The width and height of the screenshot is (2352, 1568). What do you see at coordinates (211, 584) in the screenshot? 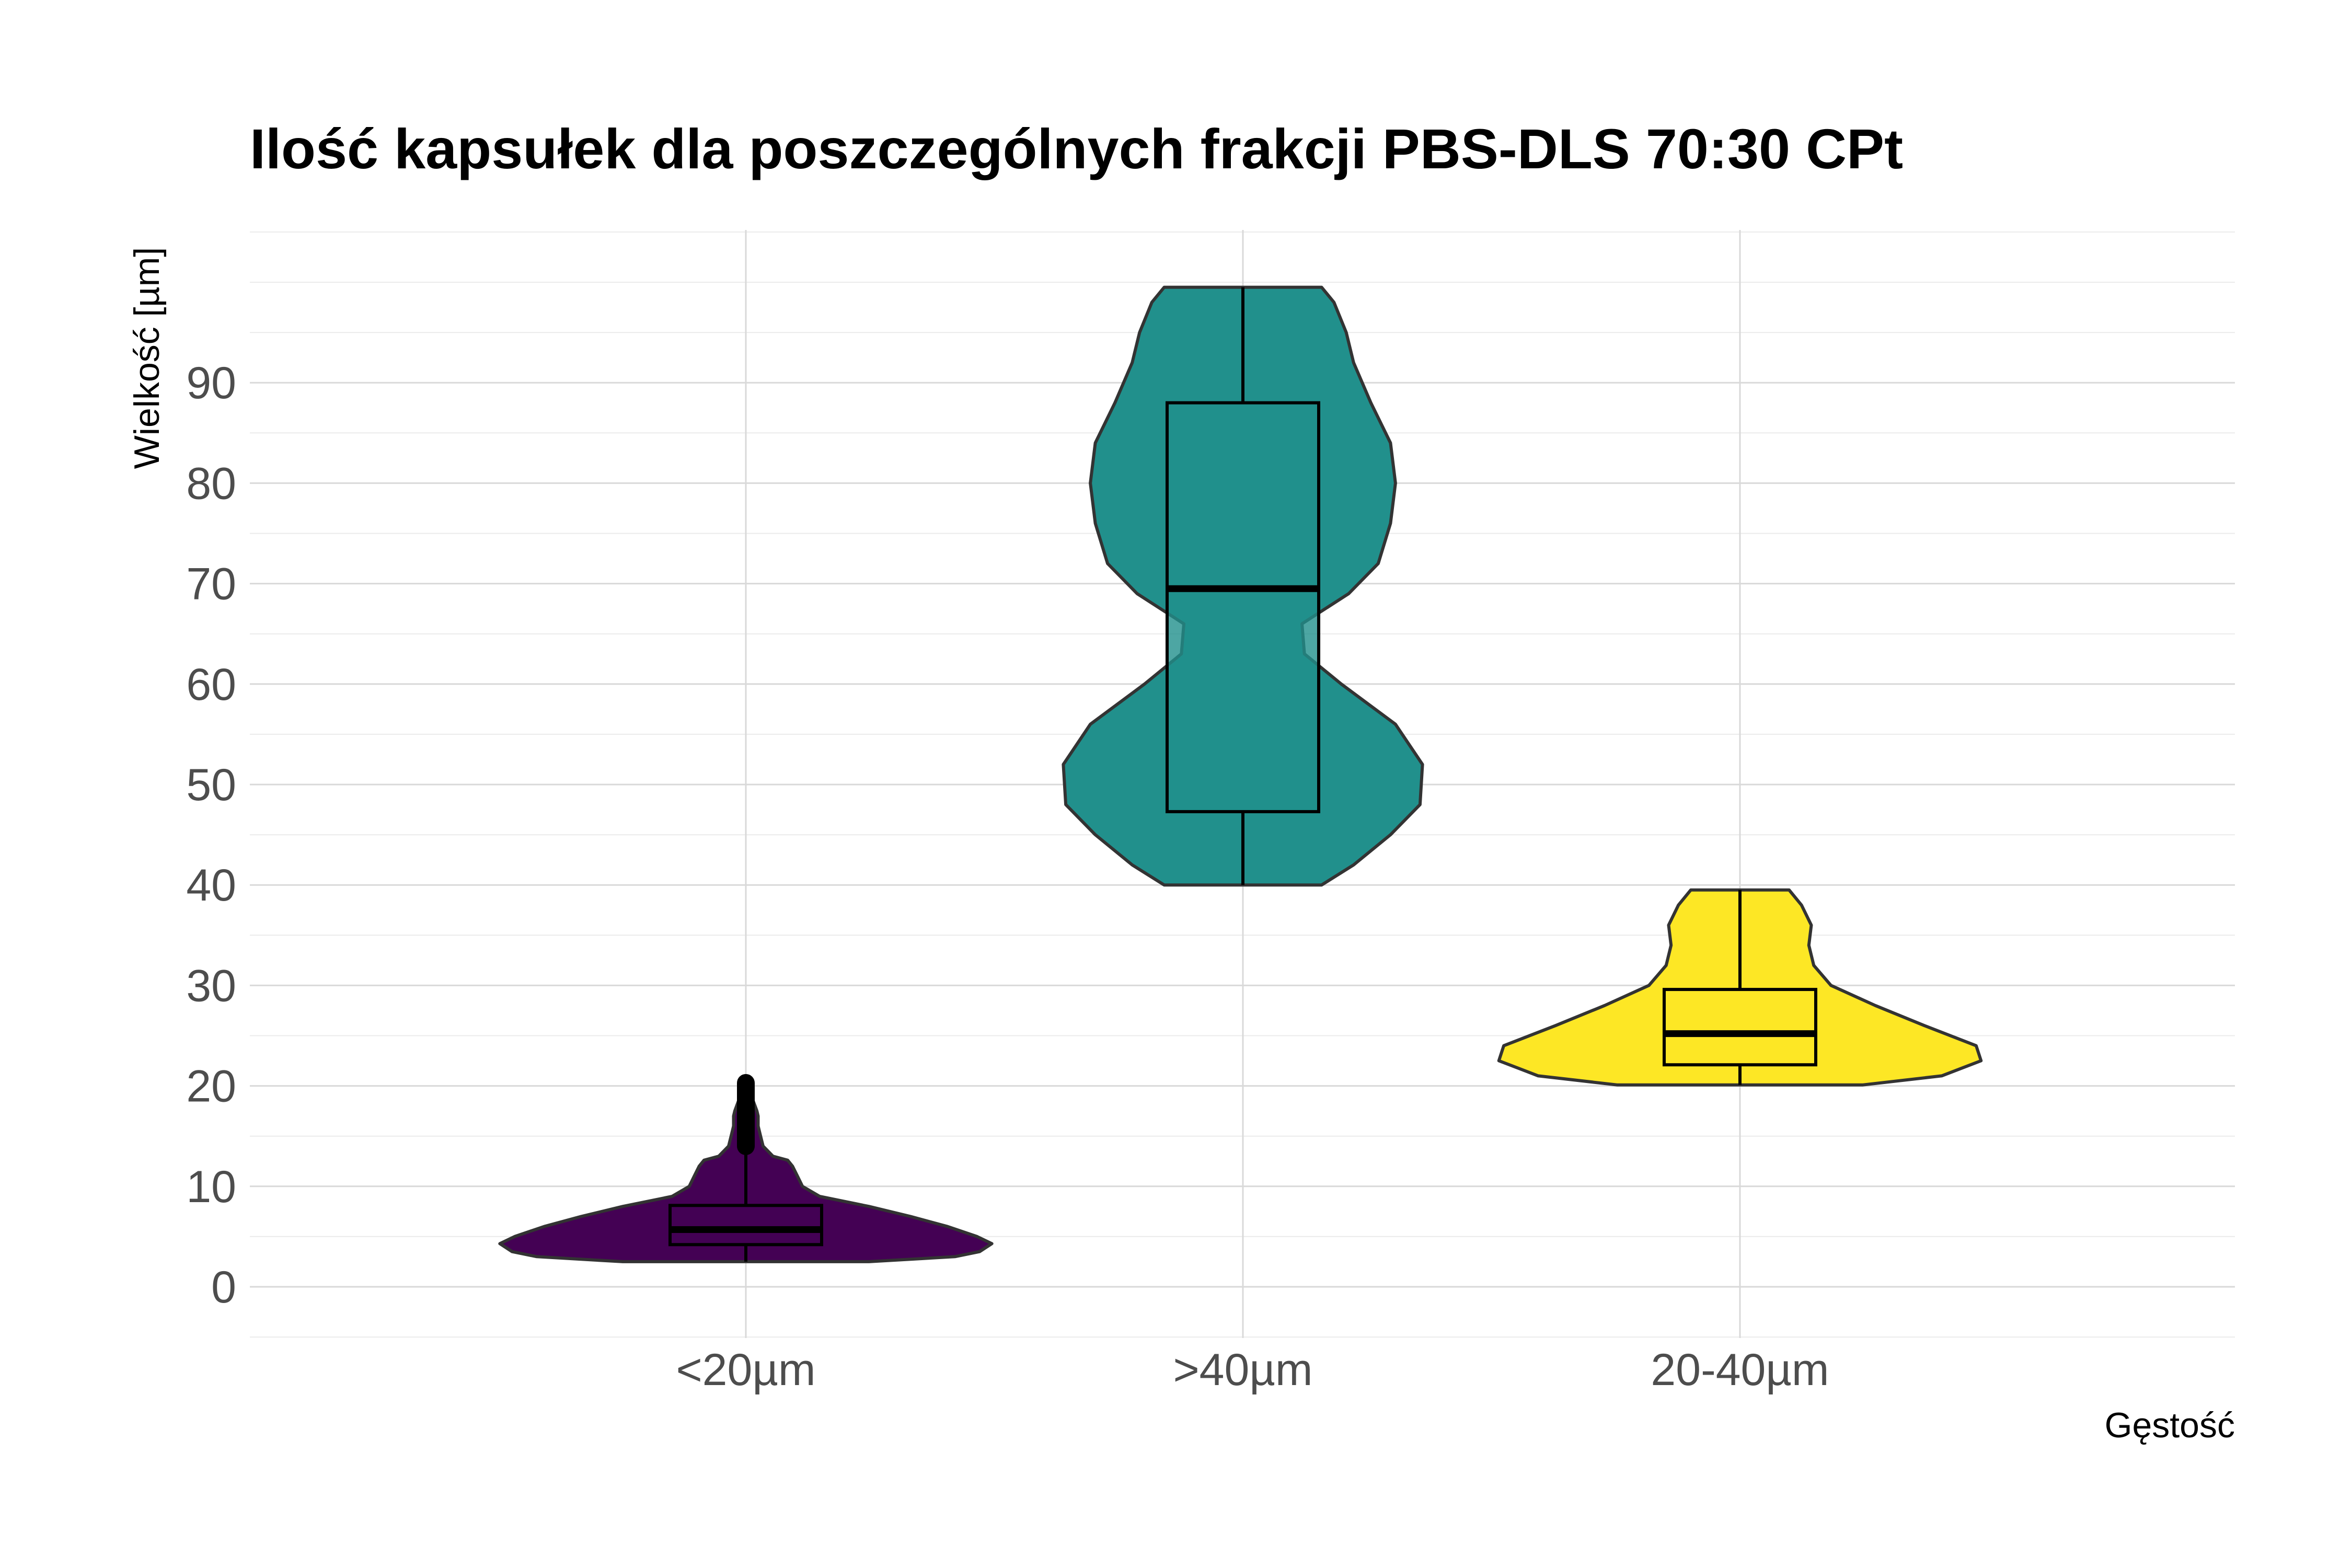
I see `y-tick-label: 70` at bounding box center [211, 584].